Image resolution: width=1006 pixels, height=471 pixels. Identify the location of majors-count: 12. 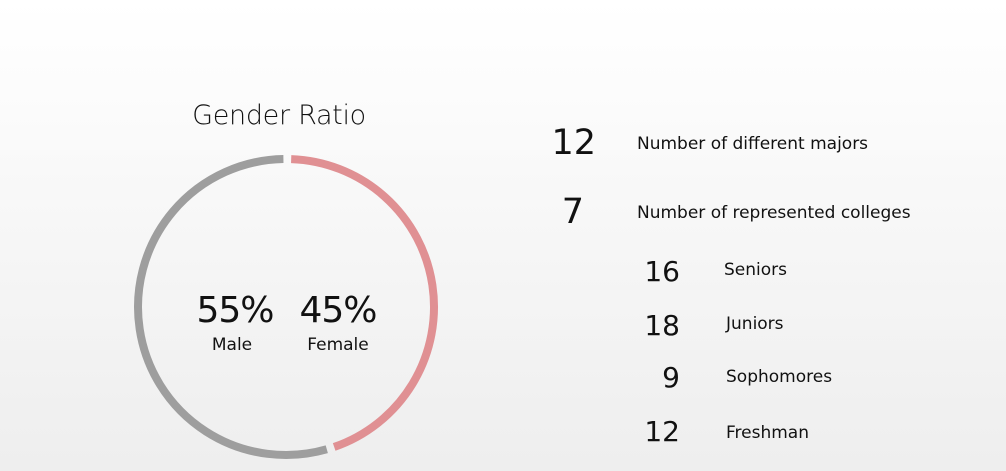
(573, 143).